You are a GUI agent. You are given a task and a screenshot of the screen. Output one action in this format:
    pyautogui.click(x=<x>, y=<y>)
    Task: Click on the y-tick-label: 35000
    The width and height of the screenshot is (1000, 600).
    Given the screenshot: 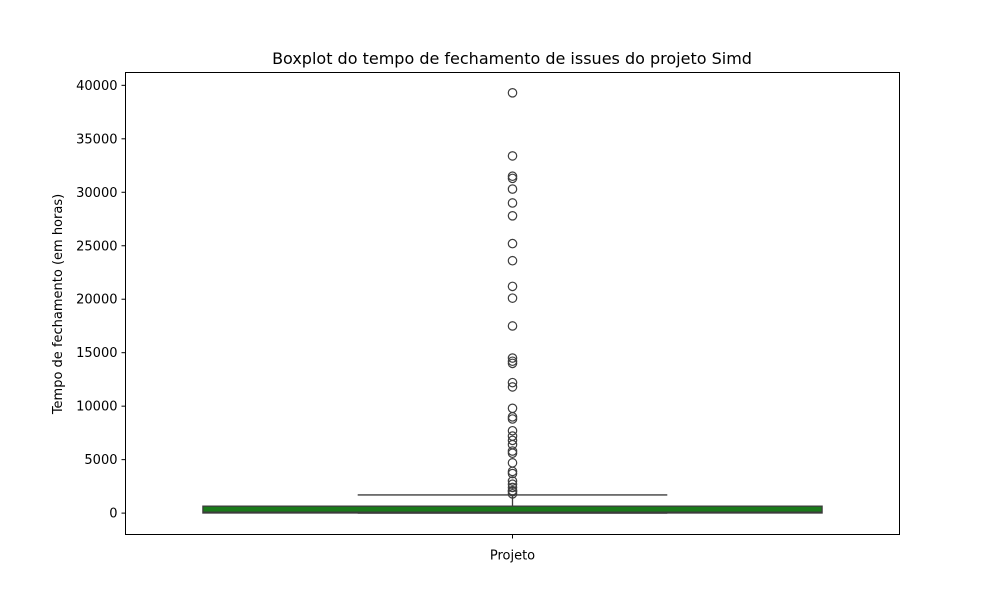 What is the action you would take?
    pyautogui.click(x=96, y=139)
    